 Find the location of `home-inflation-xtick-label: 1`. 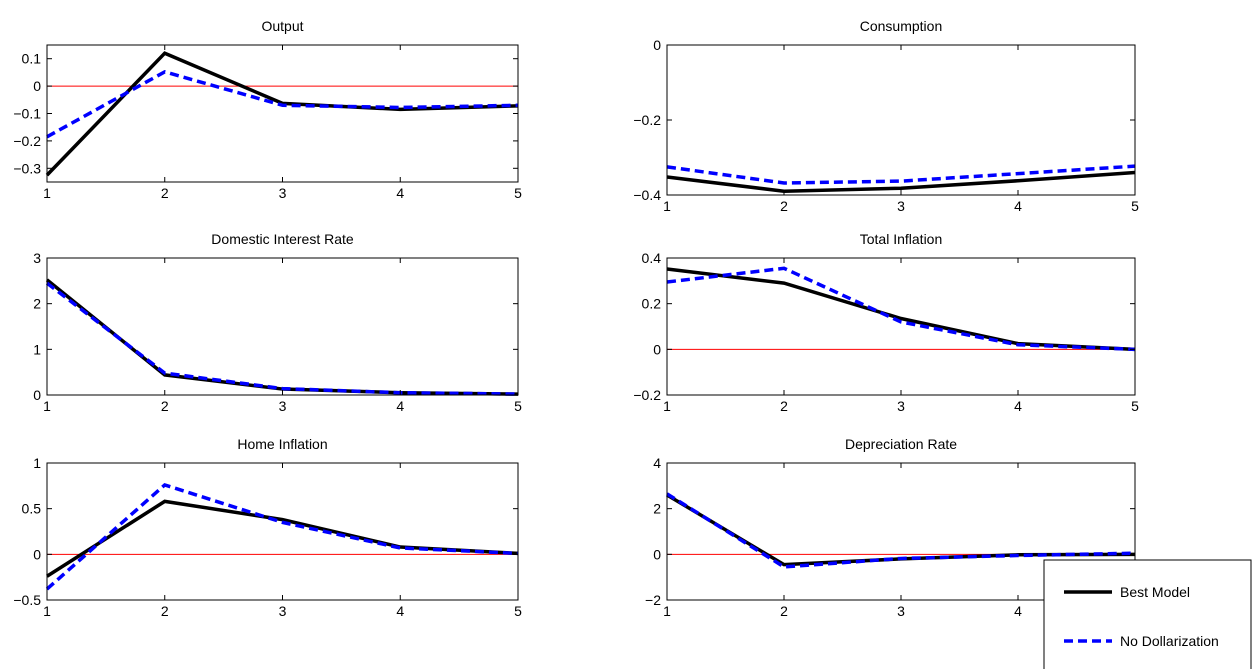

home-inflation-xtick-label: 1 is located at coordinates (47, 611).